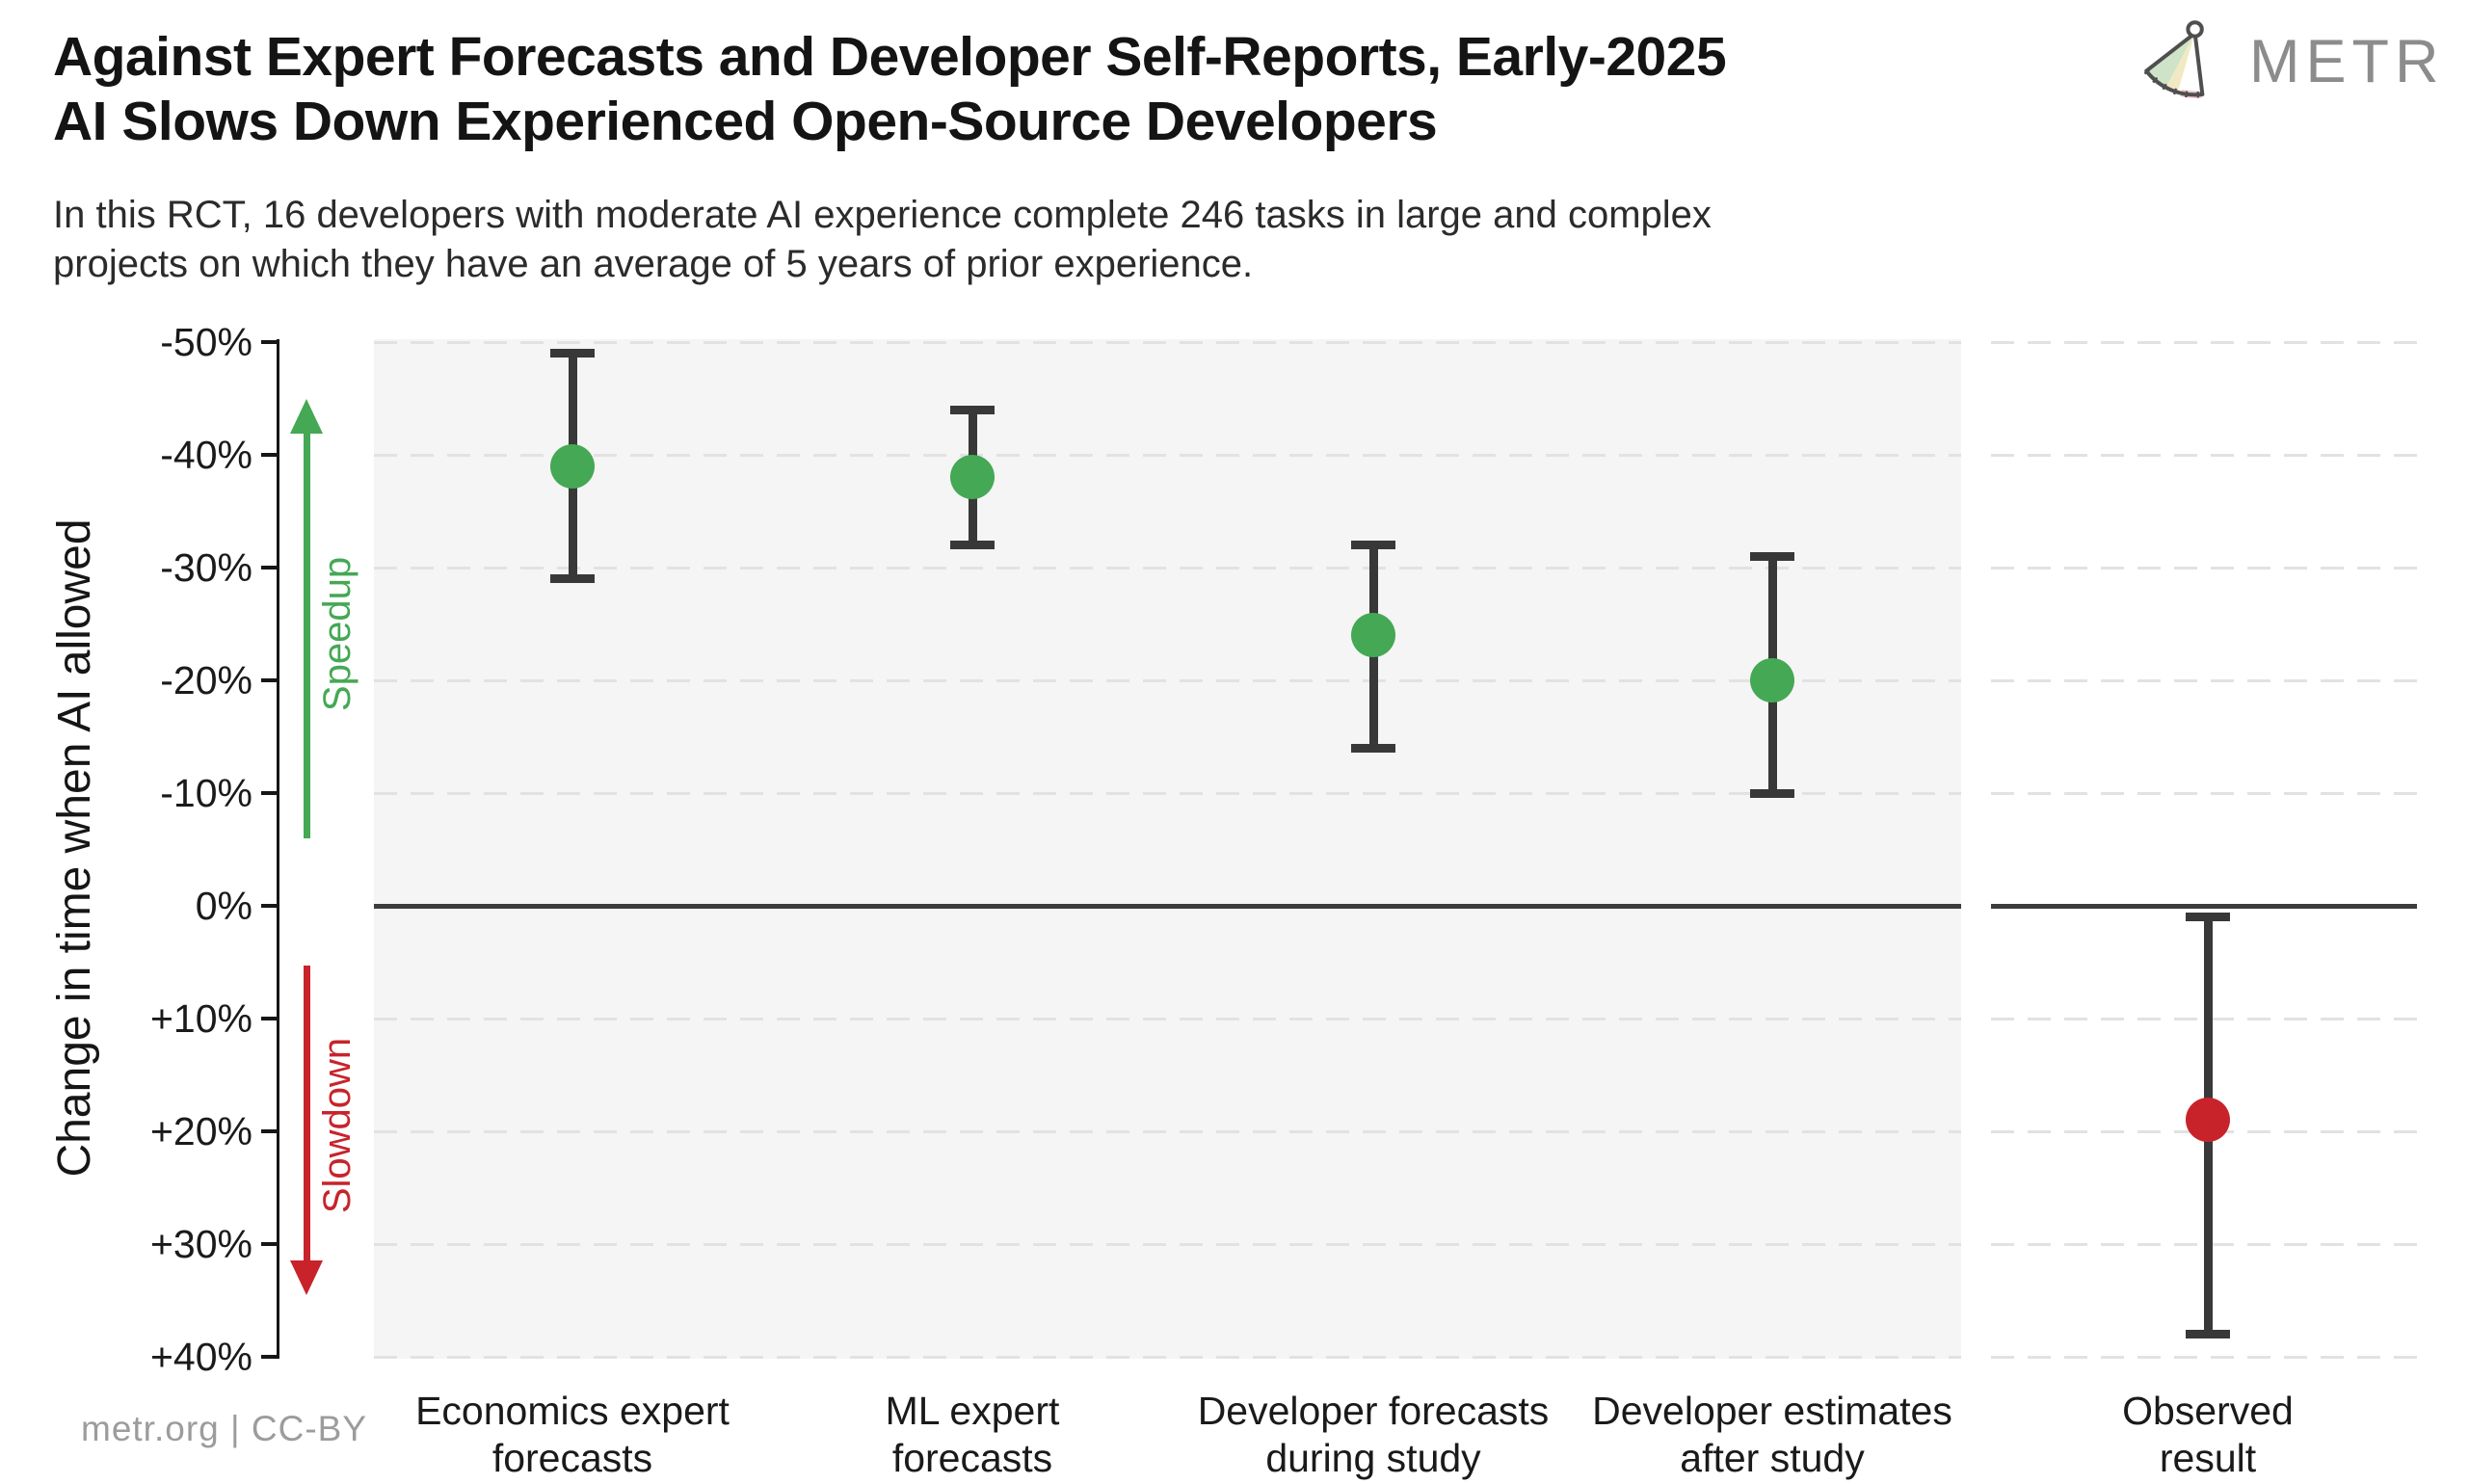 This screenshot has width=2469, height=1484. Describe the element at coordinates (2208, 1458) in the screenshot. I see `category-label-line: result` at that location.